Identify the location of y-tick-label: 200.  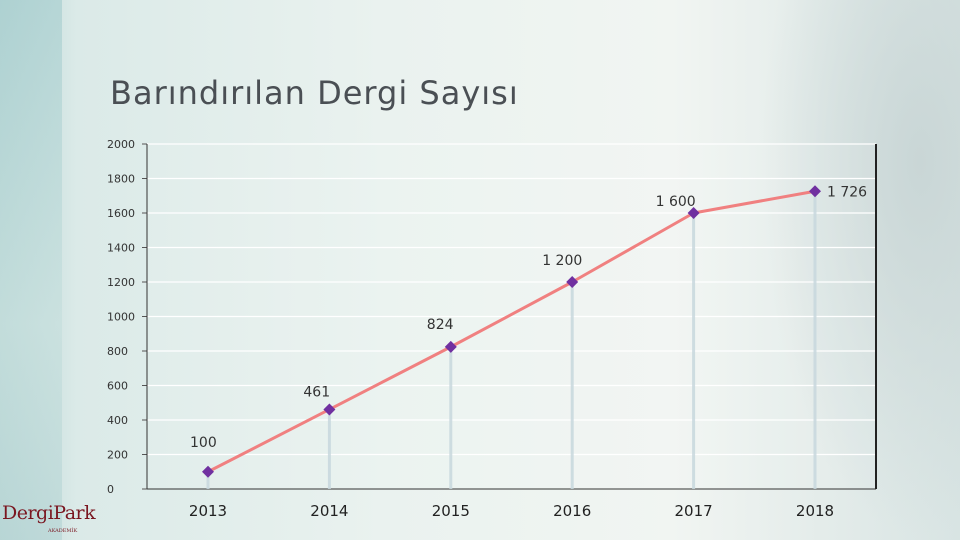
(117, 455).